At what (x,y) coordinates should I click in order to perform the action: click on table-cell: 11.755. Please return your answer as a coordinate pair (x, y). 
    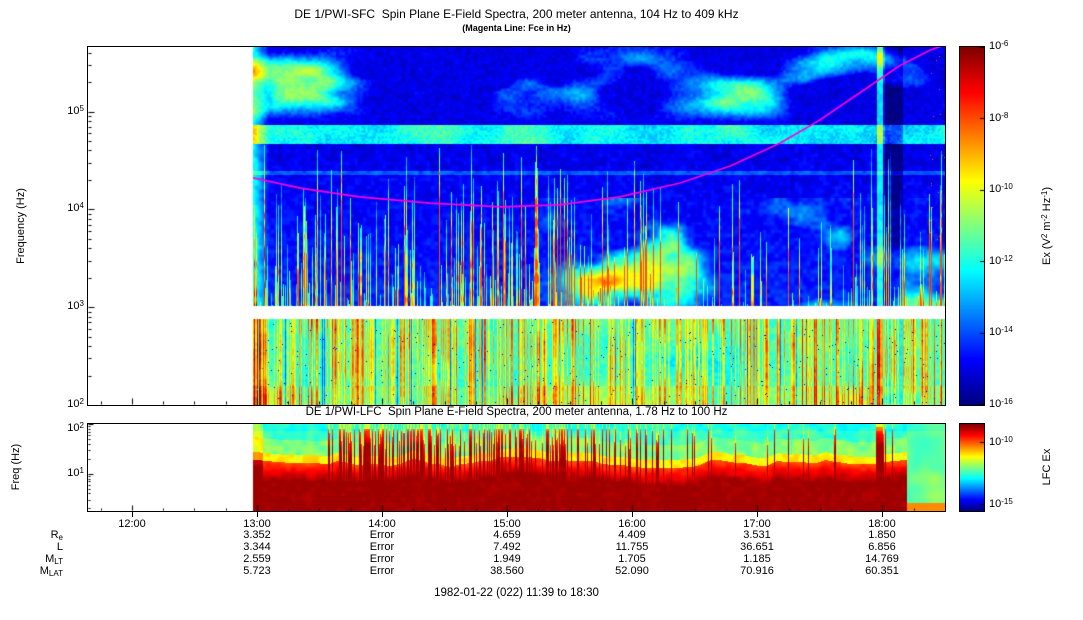
    Looking at the image, I should click on (632, 547).